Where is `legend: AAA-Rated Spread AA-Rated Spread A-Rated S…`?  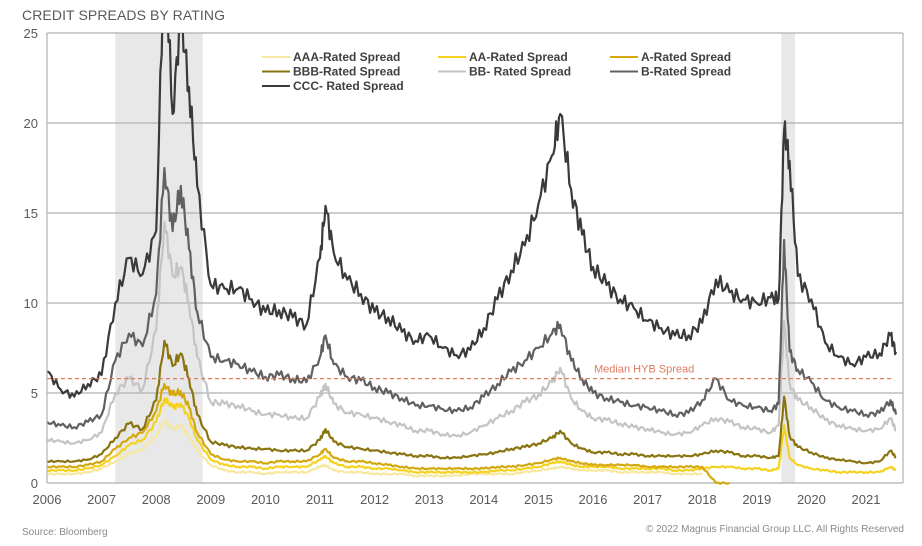
legend: AAA-Rated Spread AA-Rated Spread A-Rated S… is located at coordinates (496, 71).